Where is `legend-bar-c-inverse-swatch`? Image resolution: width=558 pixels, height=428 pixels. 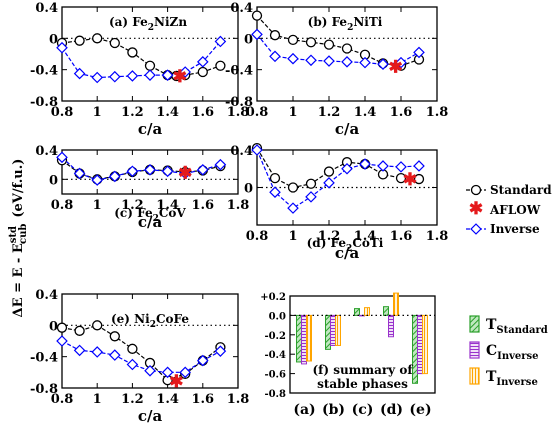 legend-bar-c-inverse-swatch is located at coordinates (474, 350).